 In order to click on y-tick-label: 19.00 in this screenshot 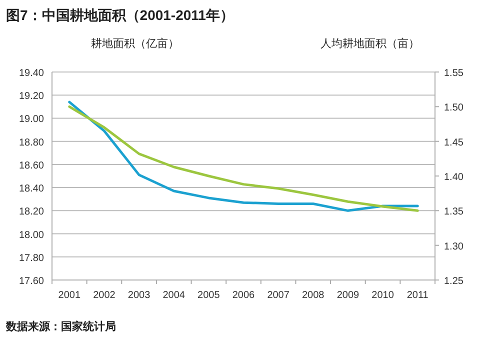, I will do `click(31, 120)`.